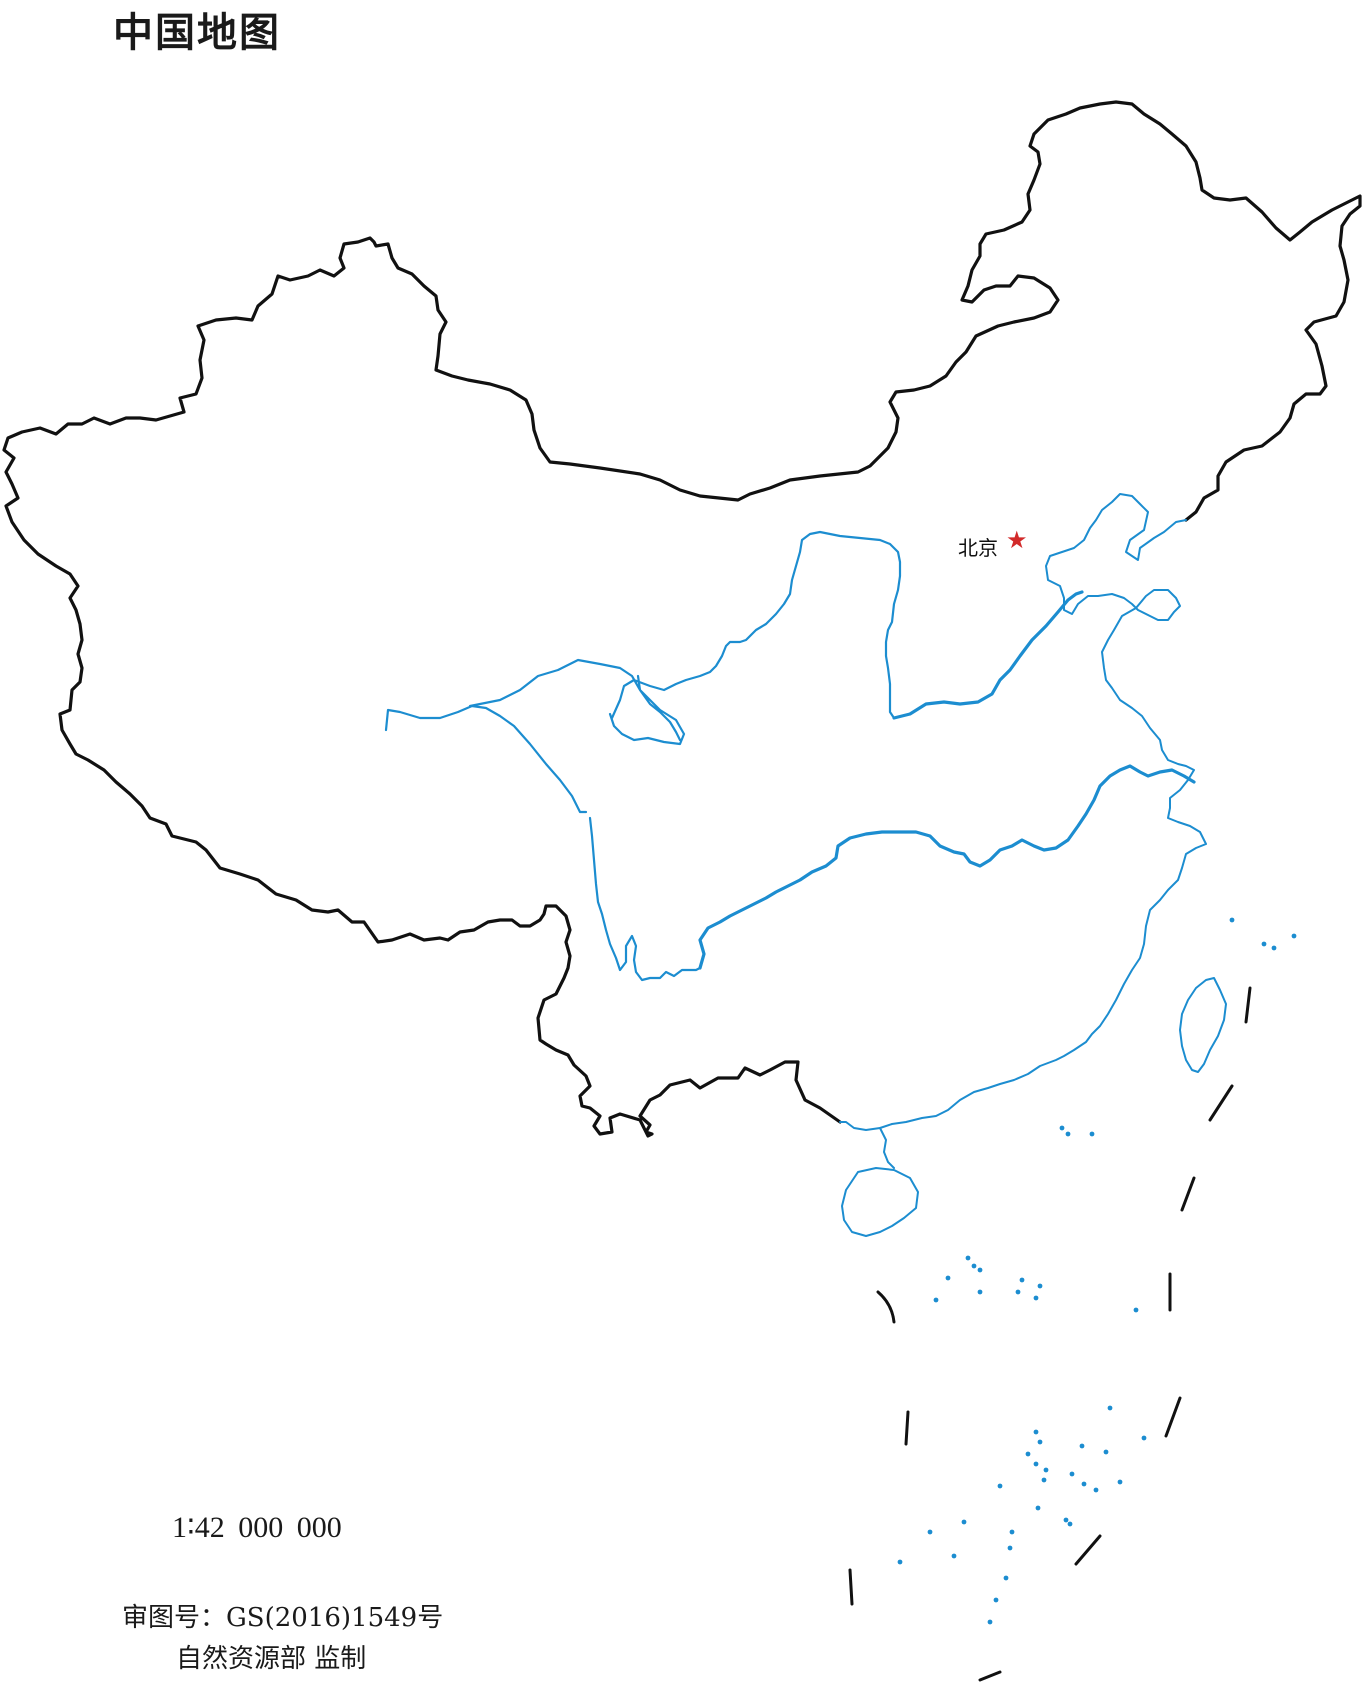 This screenshot has width=1368, height=1689. I want to click on yangtze-main, so click(947, 867).